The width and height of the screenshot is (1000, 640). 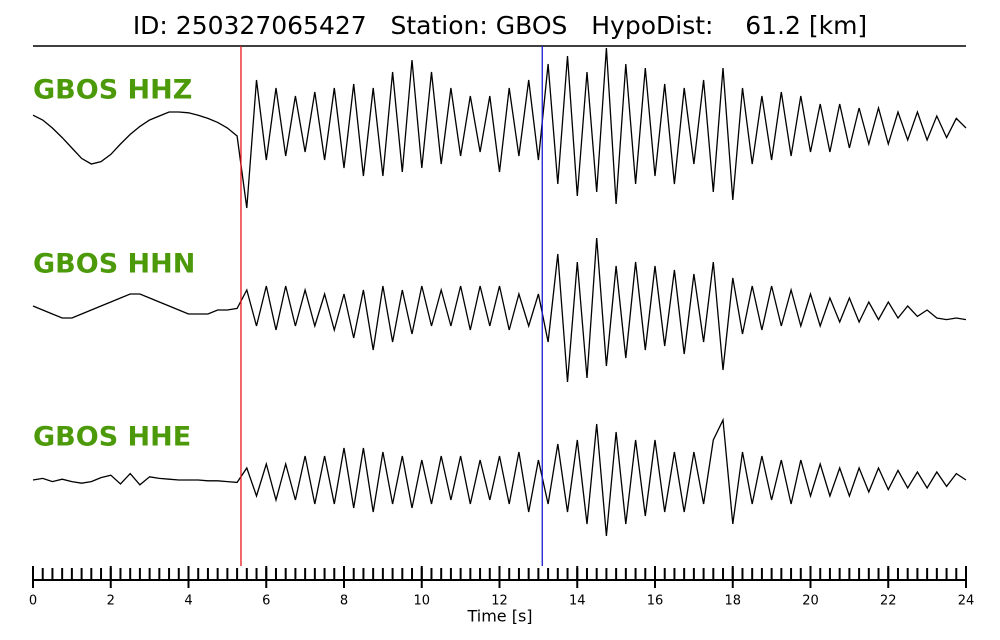 I want to click on x-tick-label: 12, so click(x=499, y=601).